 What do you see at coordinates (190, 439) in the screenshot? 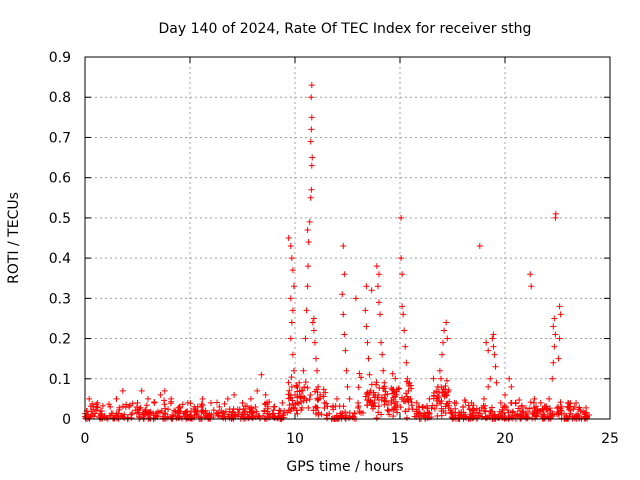
I see `x-tick-label: 5` at bounding box center [190, 439].